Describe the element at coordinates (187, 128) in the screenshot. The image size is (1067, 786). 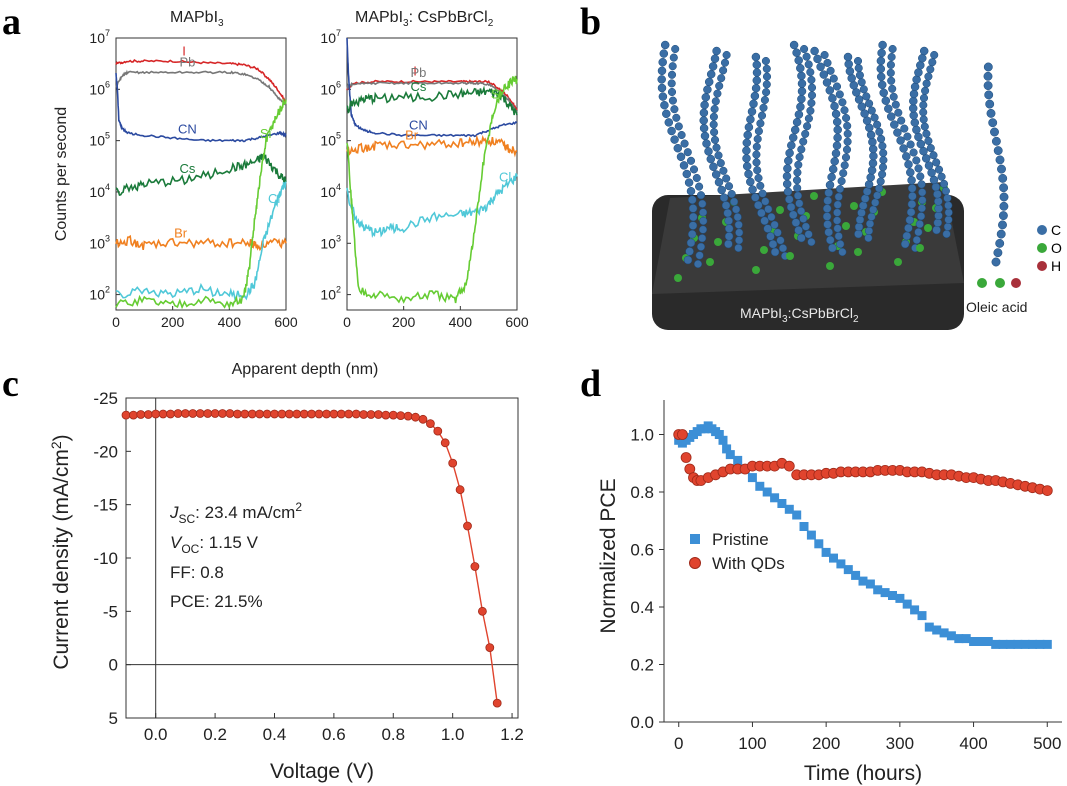
I see `series-label-cn: CN` at that location.